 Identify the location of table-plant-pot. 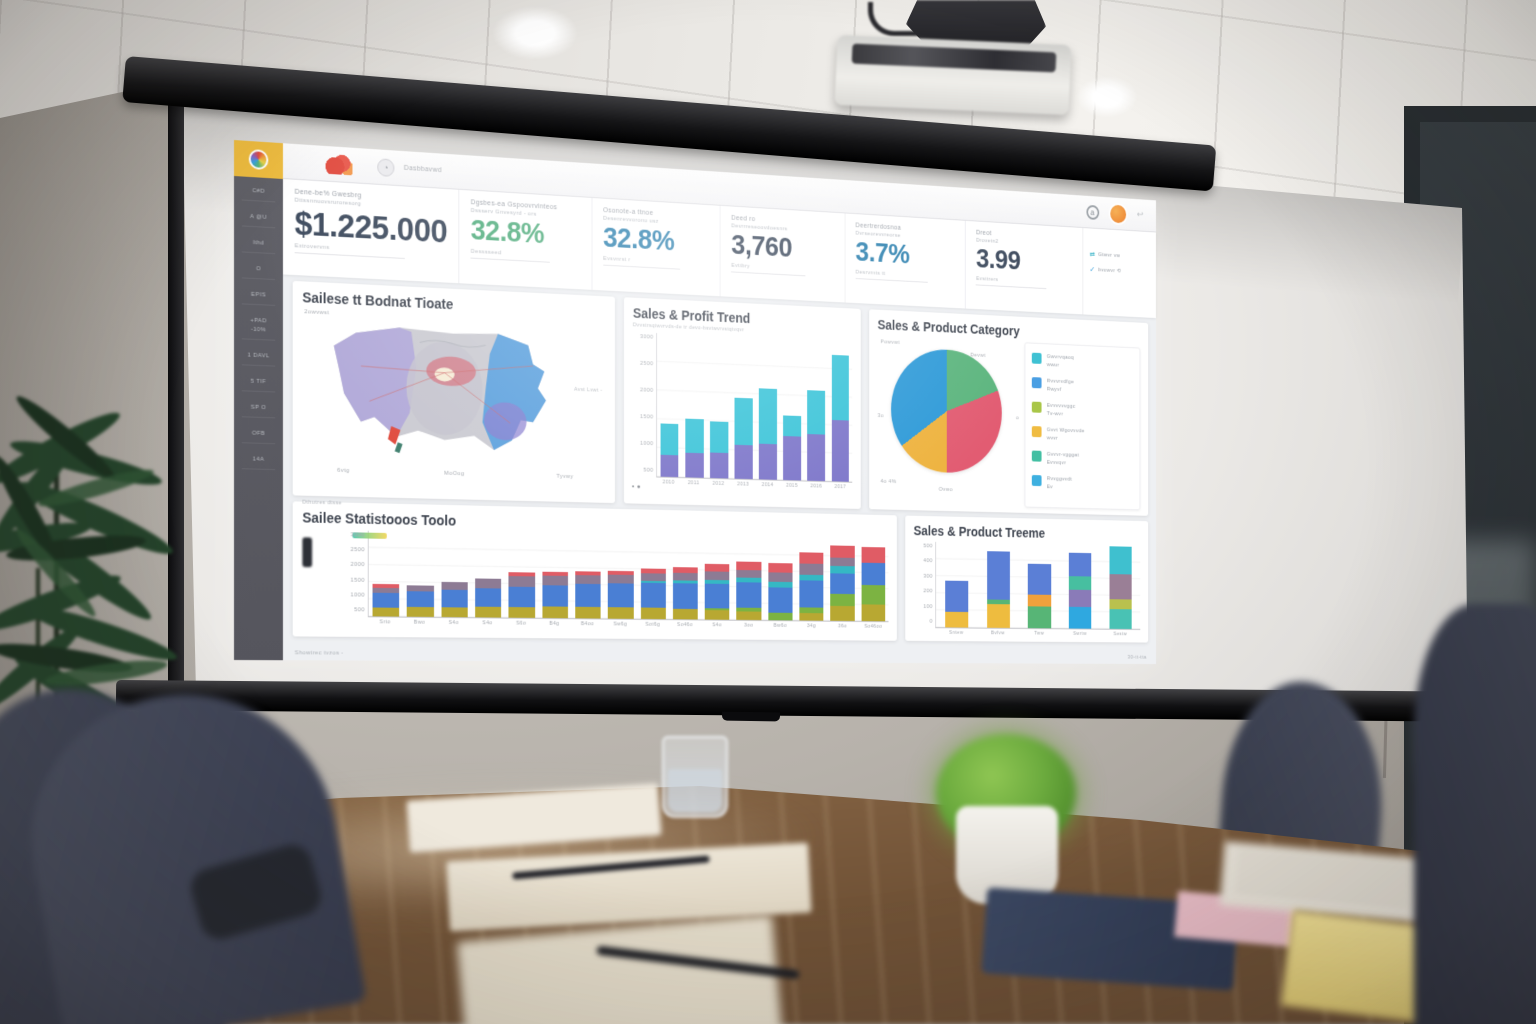
(1007, 855).